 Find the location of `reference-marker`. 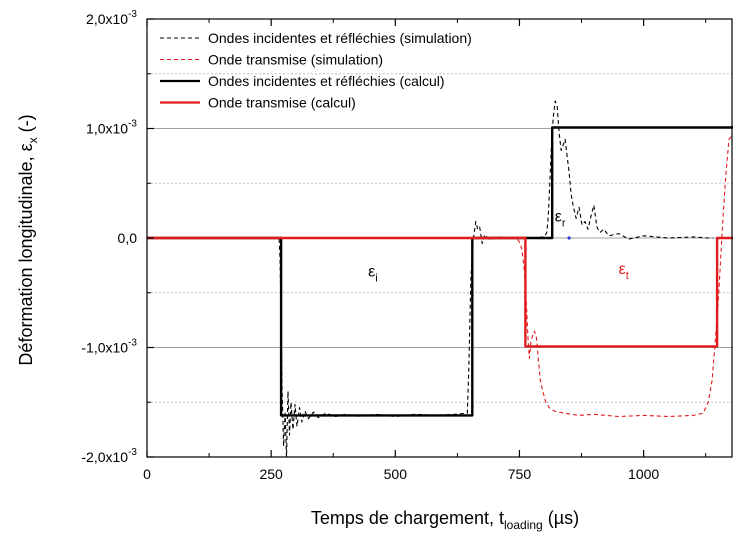

reference-marker is located at coordinates (569, 238).